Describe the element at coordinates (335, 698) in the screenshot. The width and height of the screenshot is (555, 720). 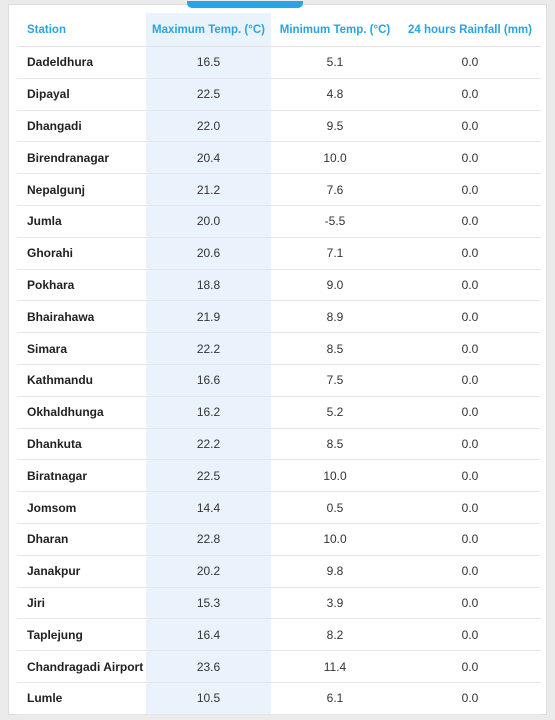
I see `min-temp-cell: 6.1` at that location.